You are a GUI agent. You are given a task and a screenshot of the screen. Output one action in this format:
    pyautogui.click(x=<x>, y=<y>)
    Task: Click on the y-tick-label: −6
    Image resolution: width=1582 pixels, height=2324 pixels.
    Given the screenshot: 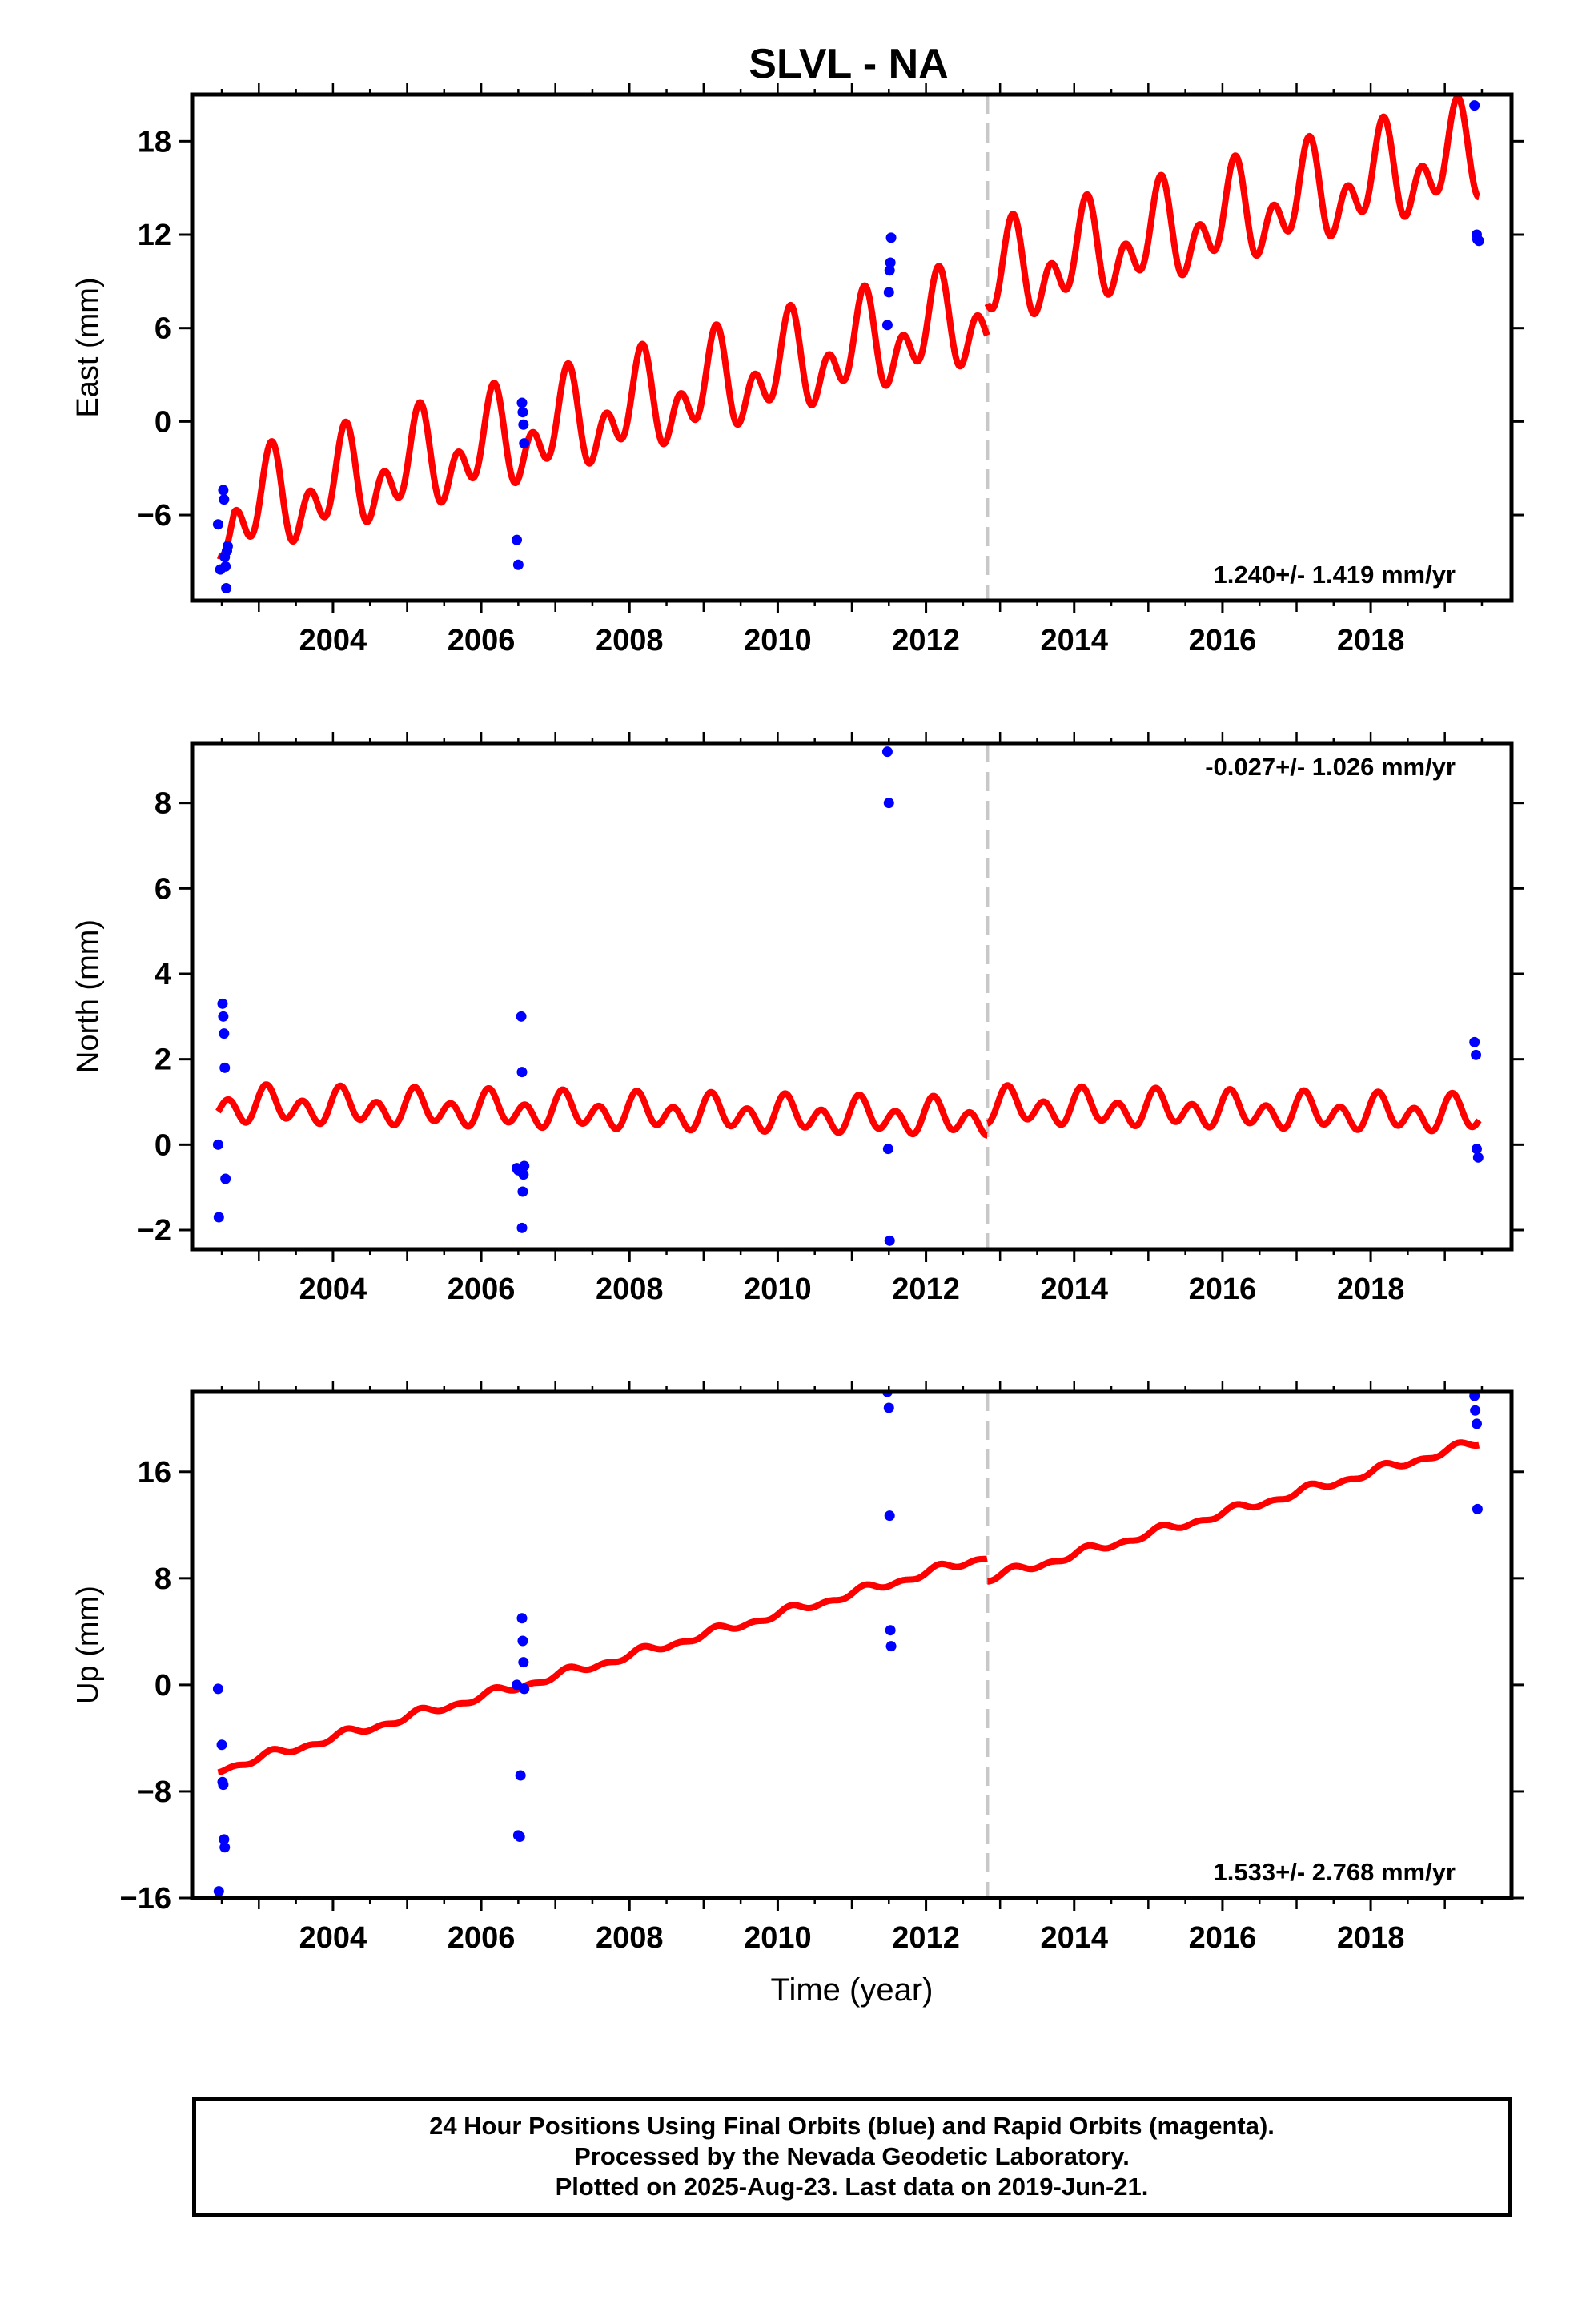 What is the action you would take?
    pyautogui.click(x=154, y=516)
    